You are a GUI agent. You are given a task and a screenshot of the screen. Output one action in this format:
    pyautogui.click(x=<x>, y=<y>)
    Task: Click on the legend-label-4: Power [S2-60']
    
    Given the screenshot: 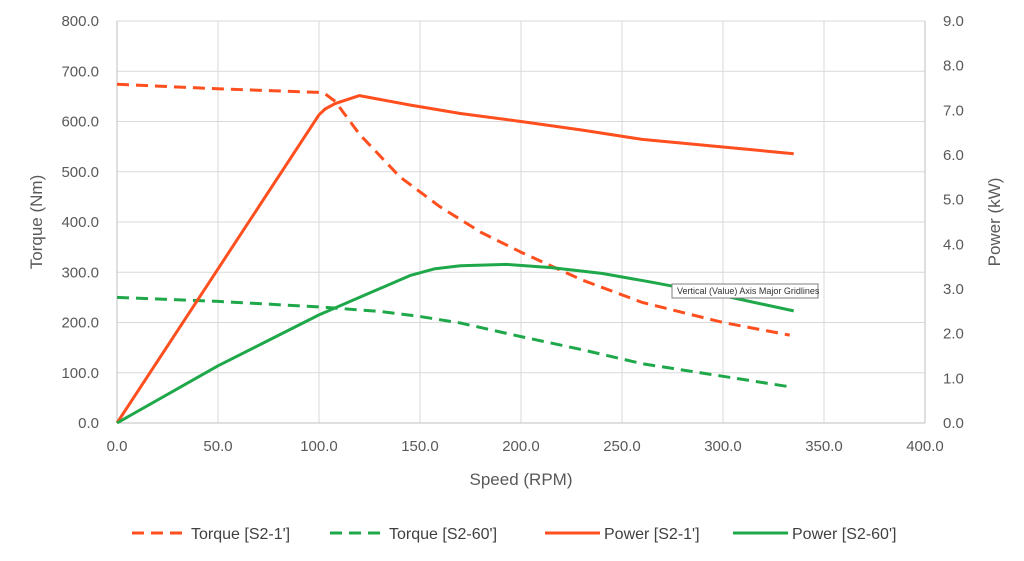 What is the action you would take?
    pyautogui.click(x=844, y=534)
    